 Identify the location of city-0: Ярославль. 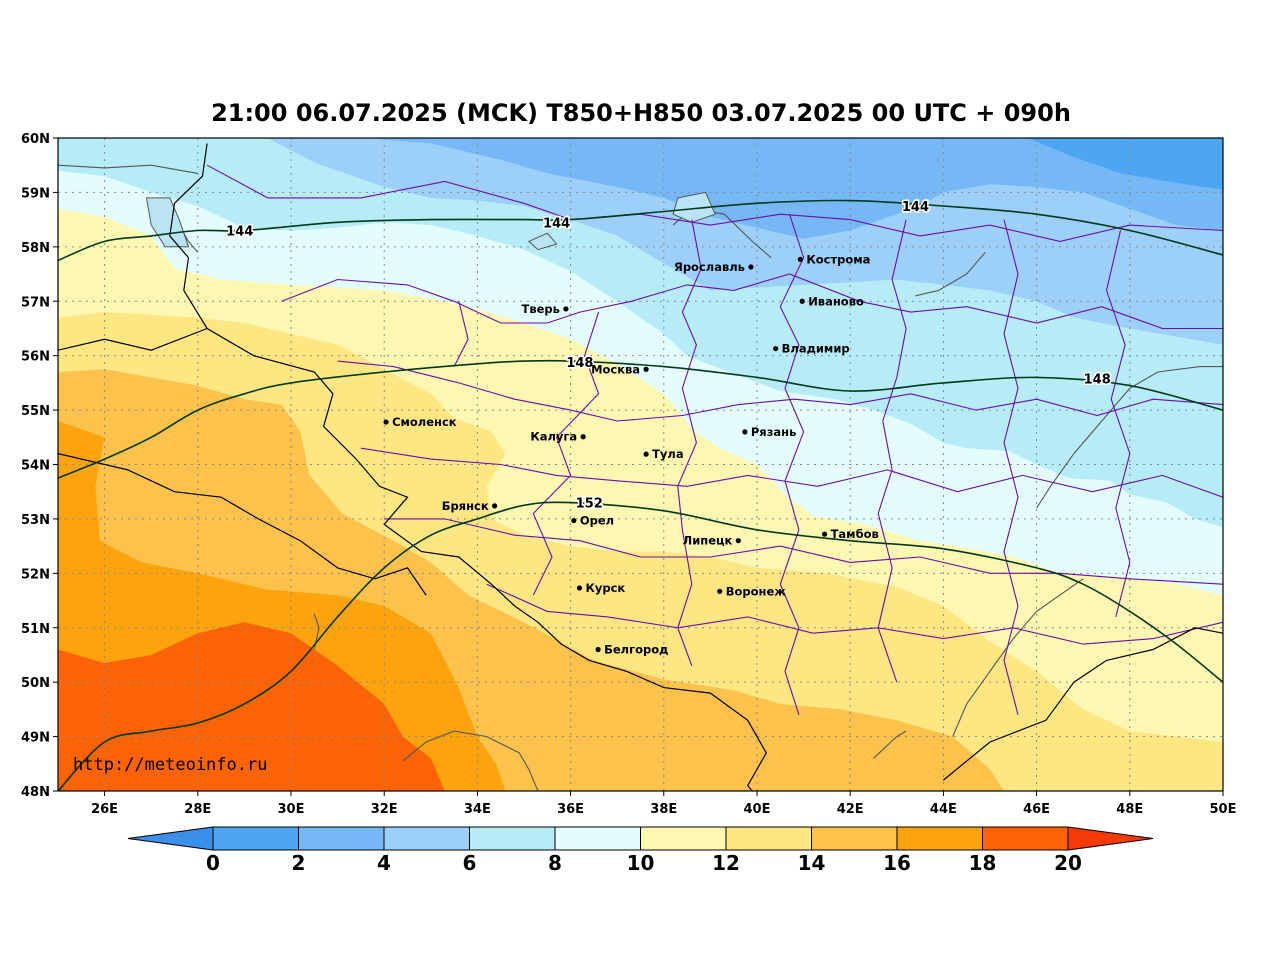
(714, 267).